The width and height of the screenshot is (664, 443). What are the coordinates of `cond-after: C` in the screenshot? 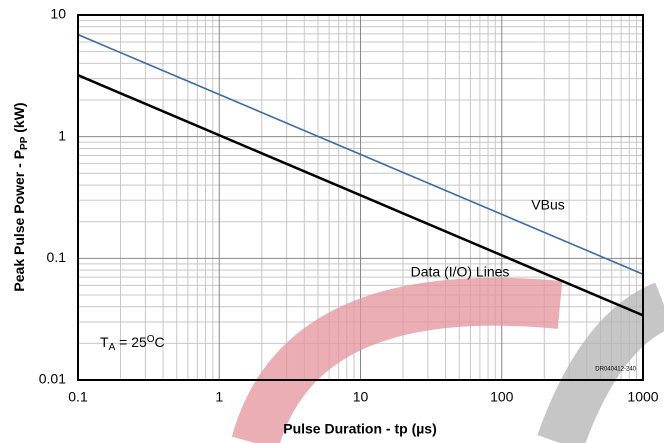 It's located at (160, 342).